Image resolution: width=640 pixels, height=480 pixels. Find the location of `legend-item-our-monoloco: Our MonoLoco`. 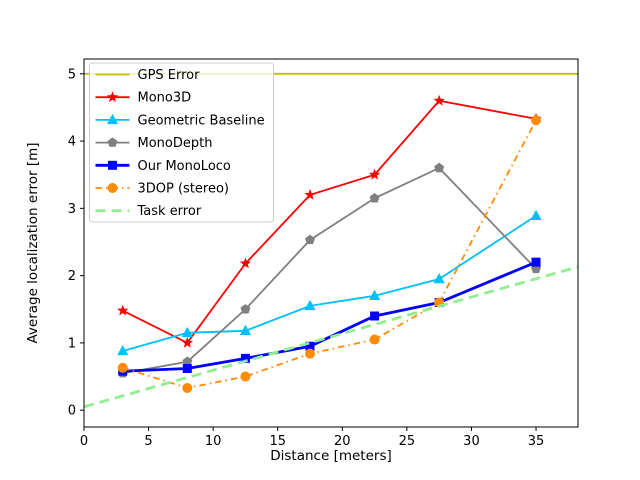

legend-item-our-monoloco: Our MonoLoco is located at coordinates (163, 166).